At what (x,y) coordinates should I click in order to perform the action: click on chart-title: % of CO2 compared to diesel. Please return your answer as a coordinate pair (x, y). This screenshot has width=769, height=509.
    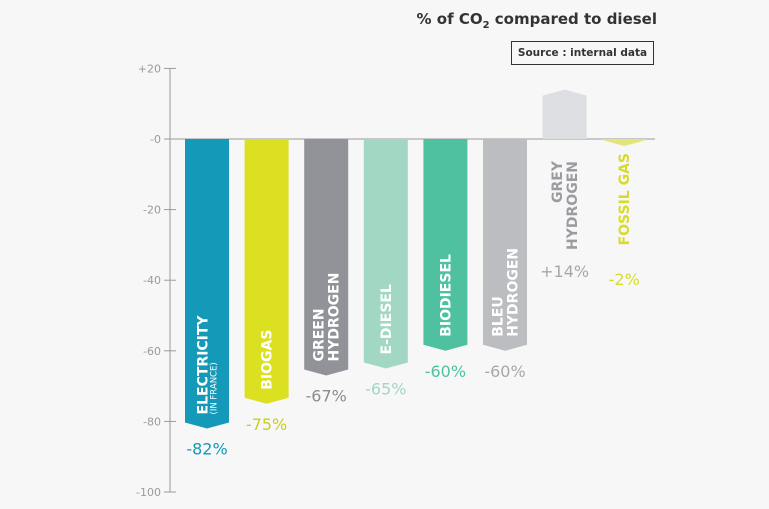
    Looking at the image, I should click on (537, 20).